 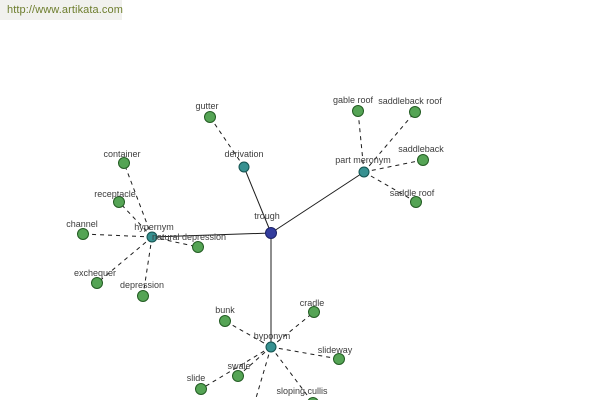 I want to click on graph-edge-hypernym-channel, so click(x=117, y=235).